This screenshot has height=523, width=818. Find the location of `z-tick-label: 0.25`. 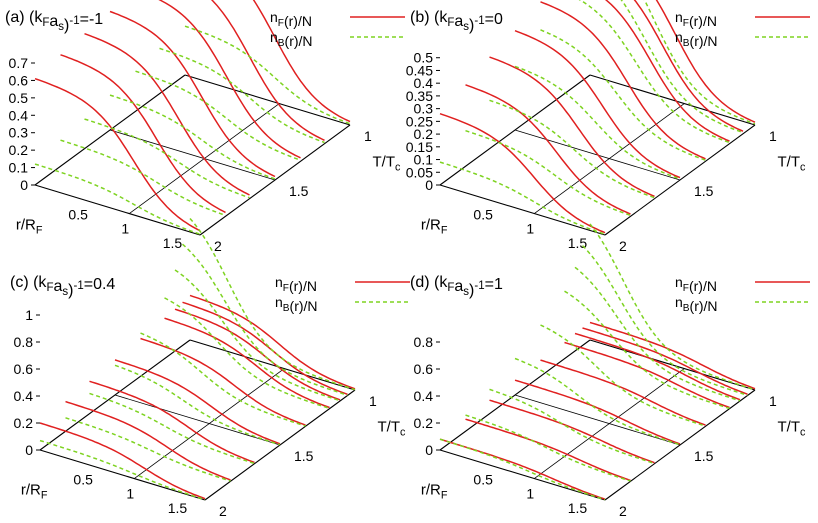

z-tick-label: 0.25 is located at coordinates (419, 121).